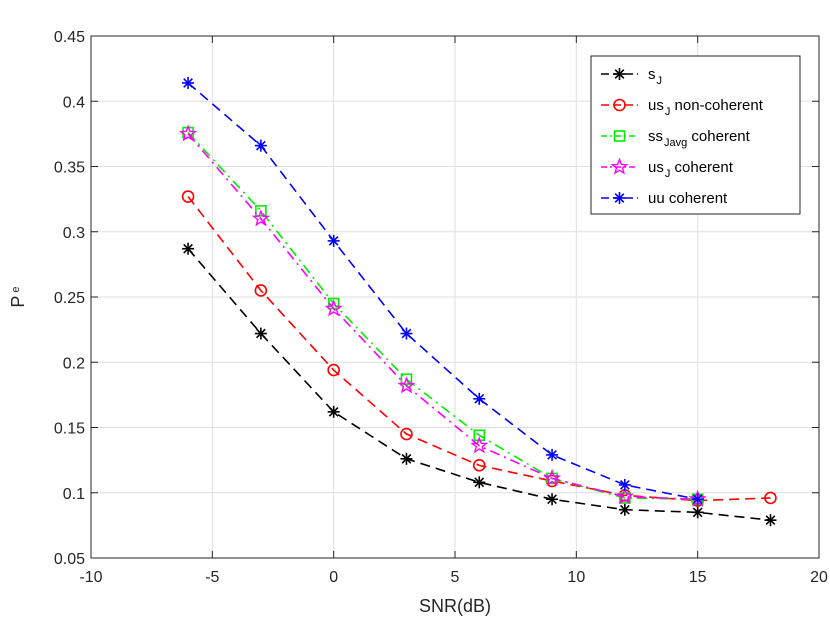 This screenshot has width=830, height=623. I want to click on x-tick-label: 0, so click(333, 577).